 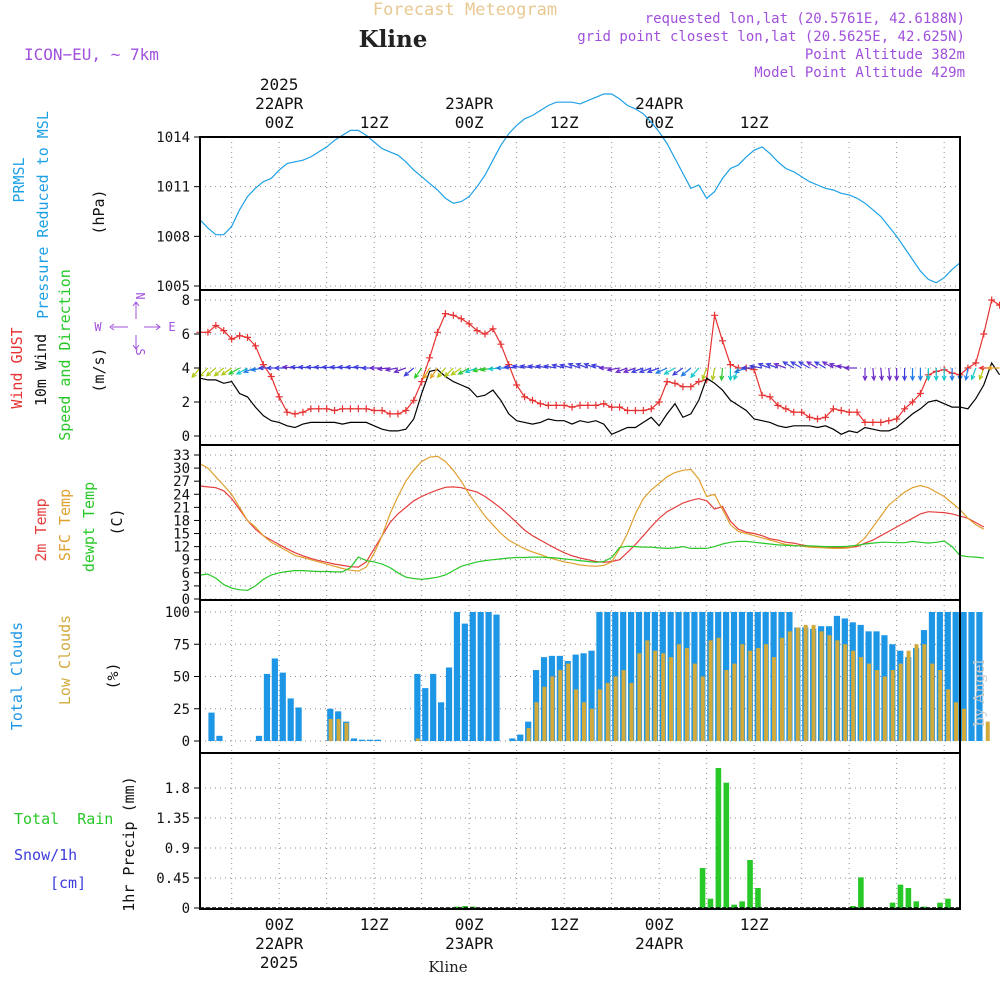 I want to click on precip-ytick-label: 0.45, so click(x=173, y=879).